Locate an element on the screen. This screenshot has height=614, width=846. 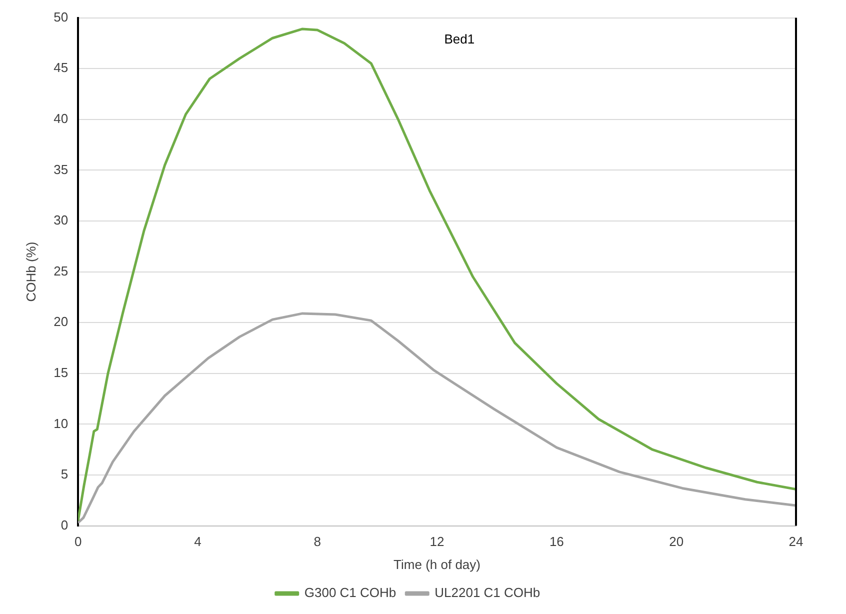
x-tick-label: 12 is located at coordinates (437, 542).